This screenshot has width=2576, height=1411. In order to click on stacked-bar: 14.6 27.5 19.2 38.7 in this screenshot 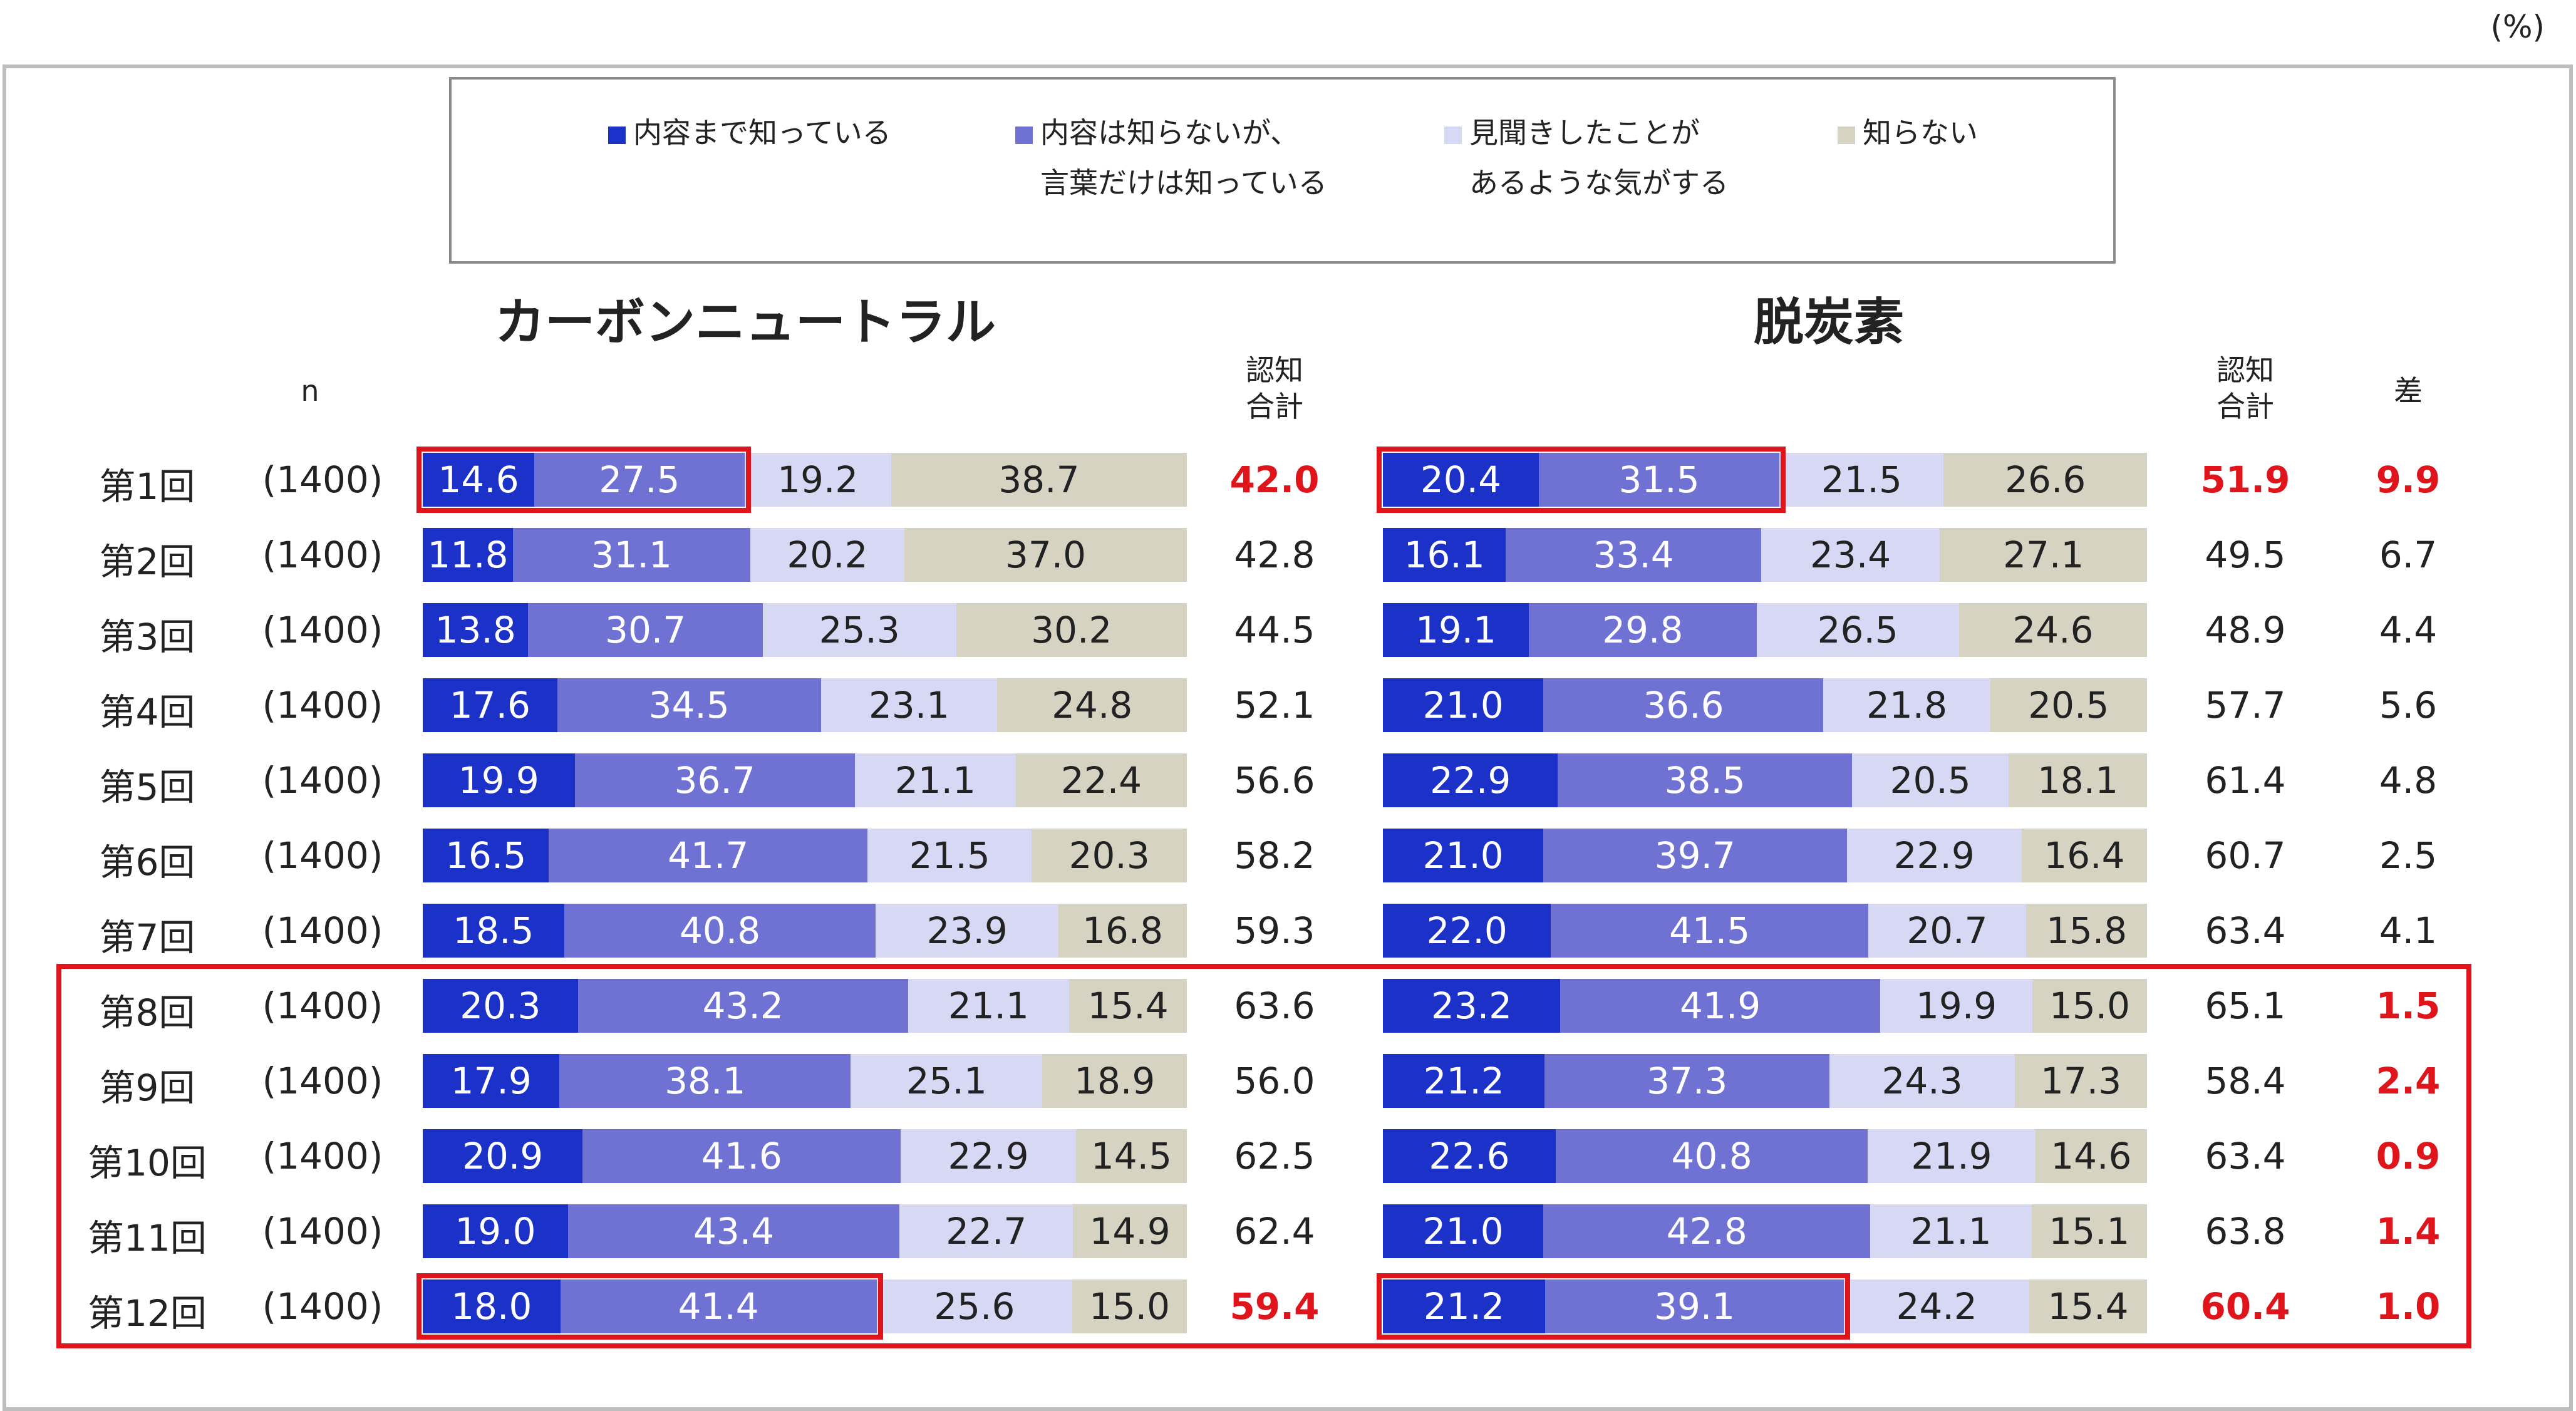, I will do `click(805, 480)`.